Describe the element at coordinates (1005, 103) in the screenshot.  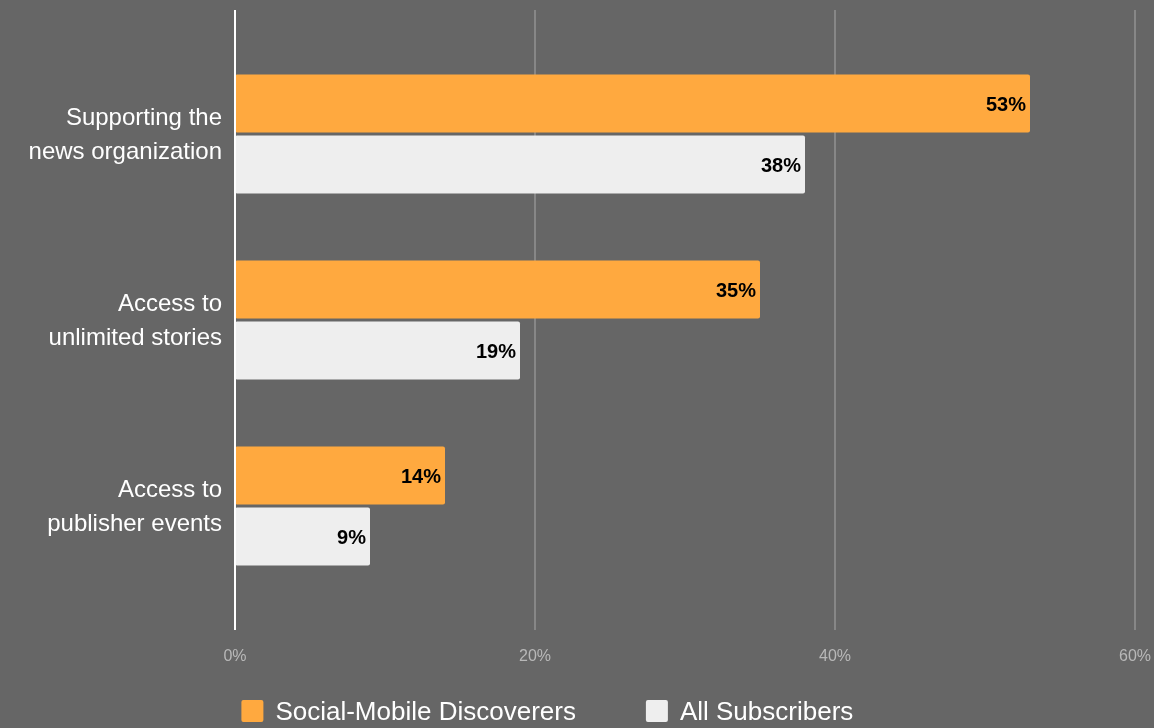
I see `text: 53%` at that location.